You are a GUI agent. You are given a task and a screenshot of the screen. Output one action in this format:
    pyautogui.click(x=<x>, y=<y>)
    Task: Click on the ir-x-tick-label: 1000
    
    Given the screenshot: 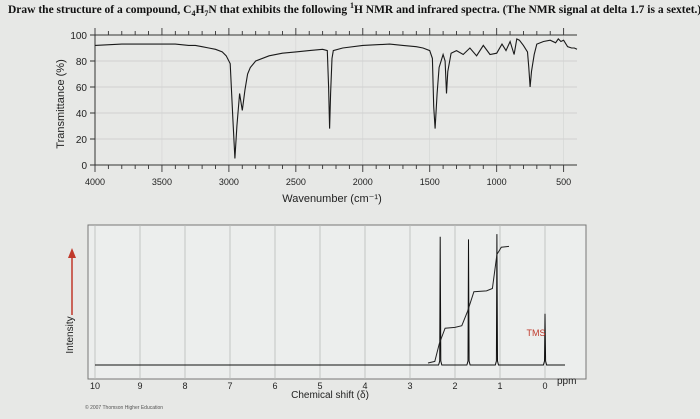 What is the action you would take?
    pyautogui.click(x=497, y=182)
    